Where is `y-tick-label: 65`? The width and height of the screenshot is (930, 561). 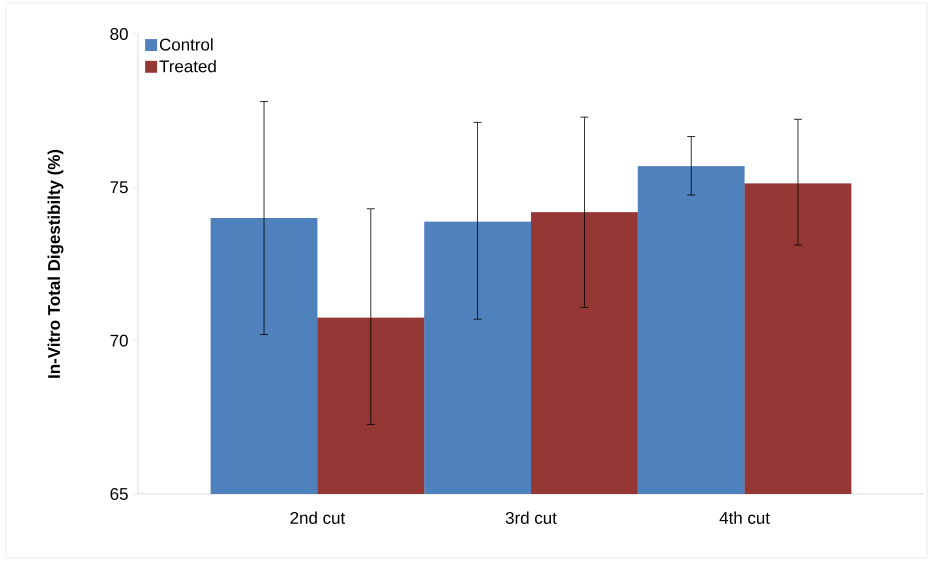 y-tick-label: 65 is located at coordinates (119, 494).